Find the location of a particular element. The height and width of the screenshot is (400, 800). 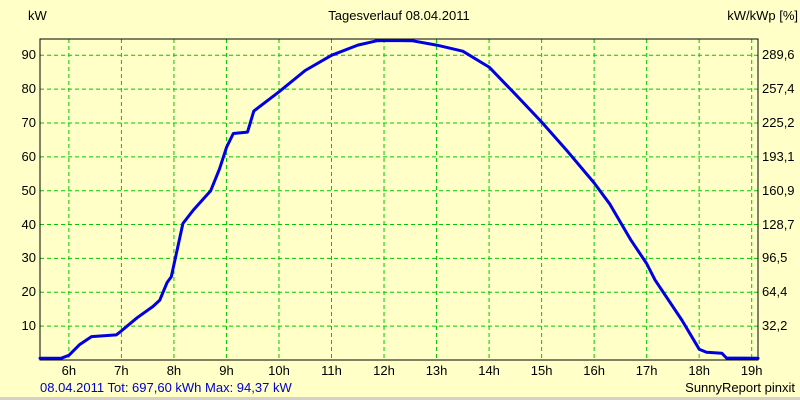

y-left-tick-label: 80 is located at coordinates (28, 89).